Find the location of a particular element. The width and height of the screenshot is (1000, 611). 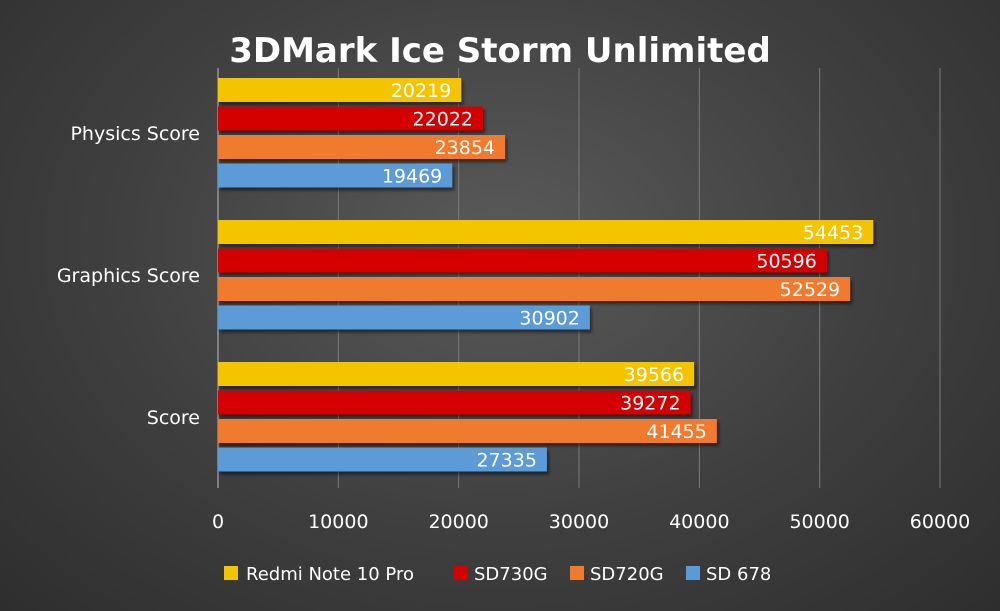

data-label: 50596 is located at coordinates (786, 262).